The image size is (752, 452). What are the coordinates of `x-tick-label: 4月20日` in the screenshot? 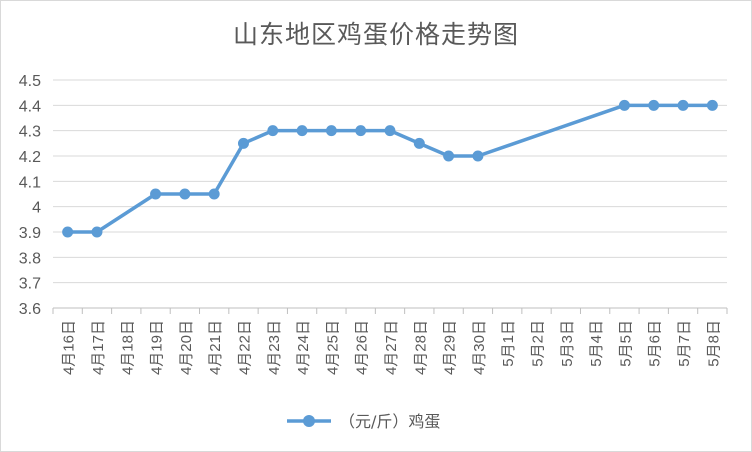 It's located at (186, 347).